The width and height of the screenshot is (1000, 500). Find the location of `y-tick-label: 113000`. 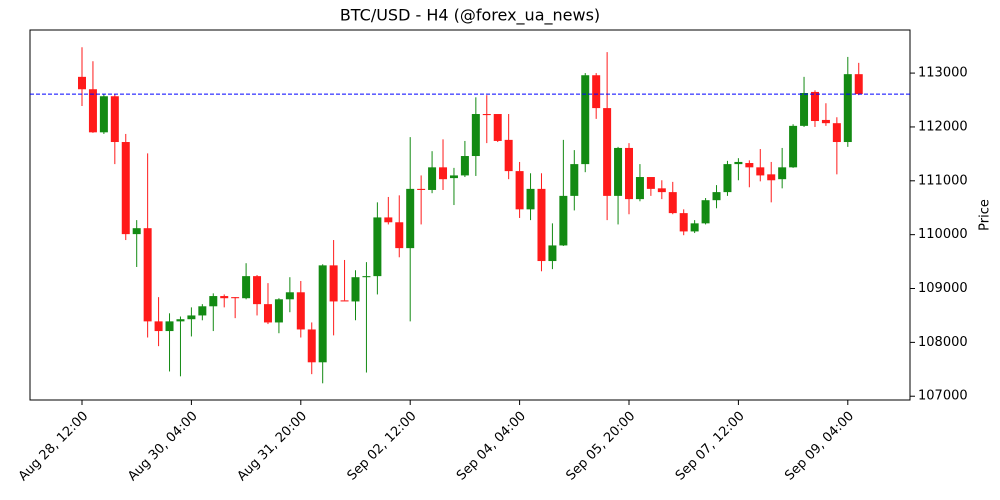

y-tick-label: 113000 is located at coordinates (943, 73).